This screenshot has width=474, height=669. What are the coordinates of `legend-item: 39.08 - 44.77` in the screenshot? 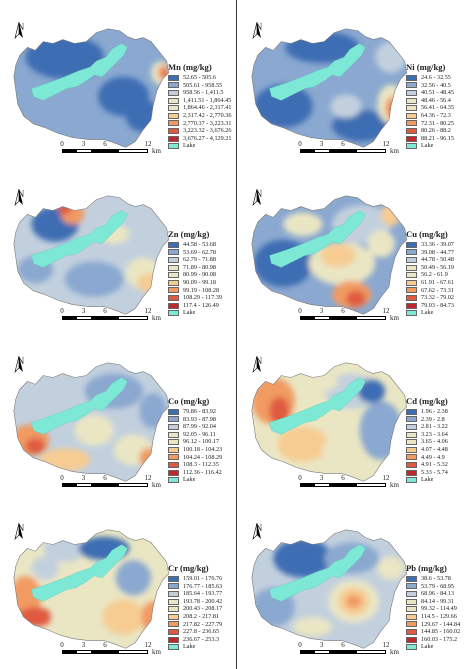 It's located at (430, 253).